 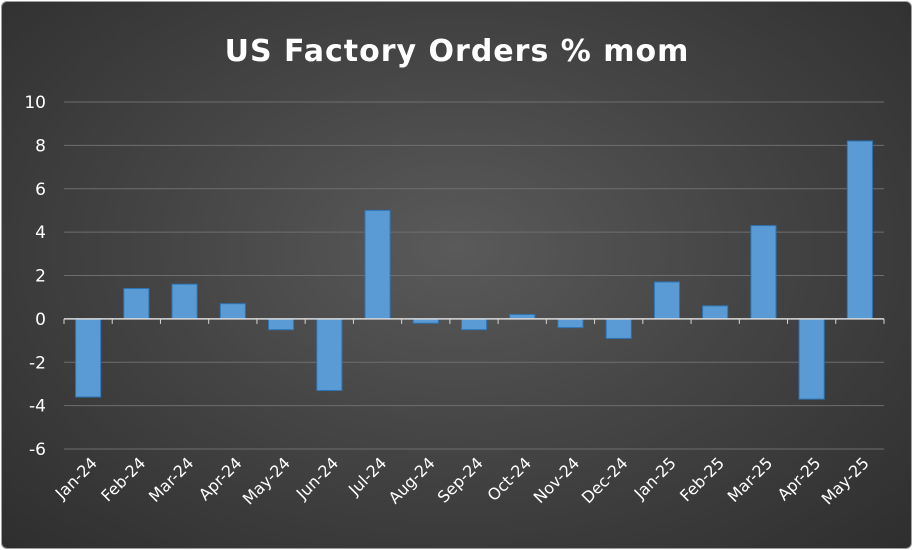 What do you see at coordinates (702, 479) in the screenshot?
I see `x-tick-label: Feb-25` at bounding box center [702, 479].